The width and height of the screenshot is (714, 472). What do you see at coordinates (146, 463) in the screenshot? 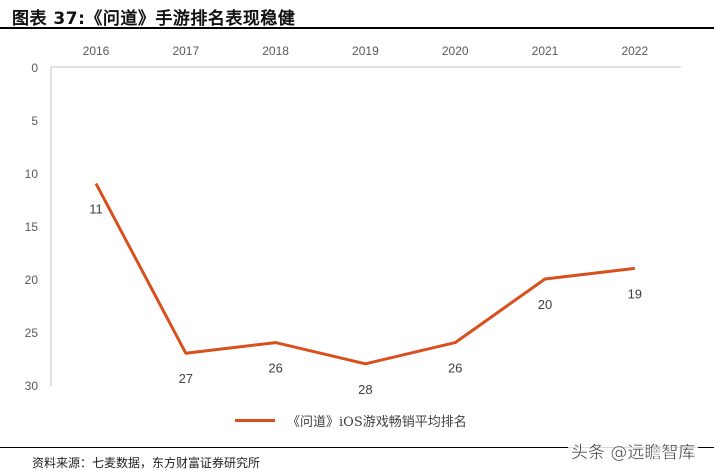
I see `source-note: 资料来源：七麦数据，东方财富证券研究所` at bounding box center [146, 463].